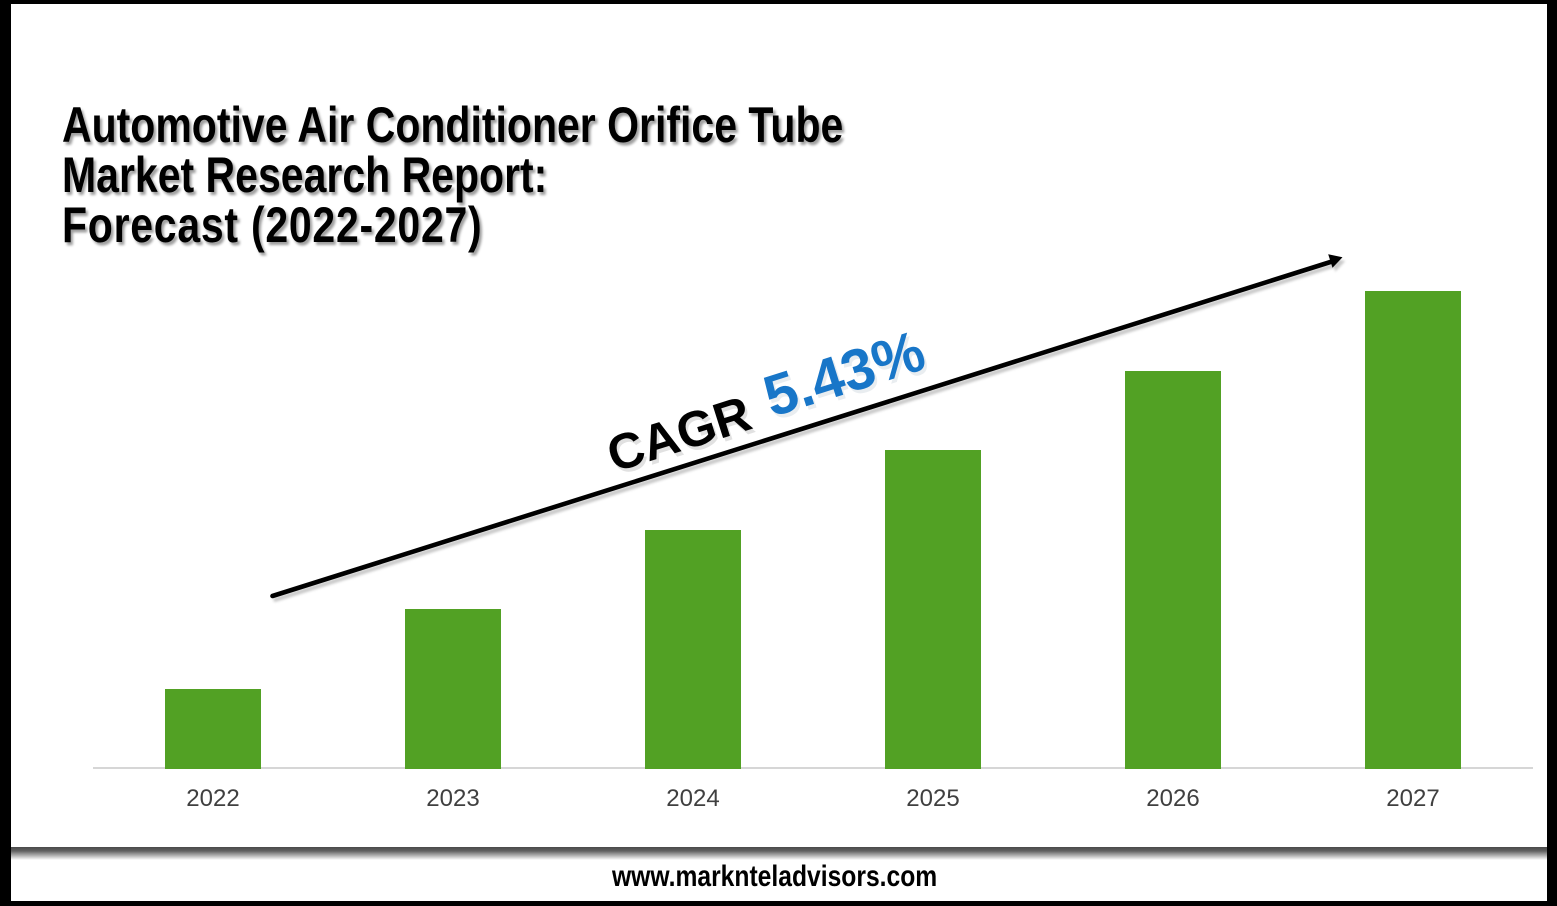  Describe the element at coordinates (765, 400) in the screenshot. I see `svg-text: CAGR 5.43%` at that location.